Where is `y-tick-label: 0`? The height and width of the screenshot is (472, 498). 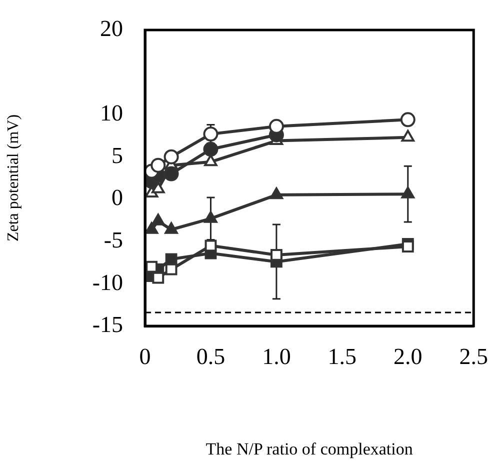 y-tick-label: 0 is located at coordinates (117, 197).